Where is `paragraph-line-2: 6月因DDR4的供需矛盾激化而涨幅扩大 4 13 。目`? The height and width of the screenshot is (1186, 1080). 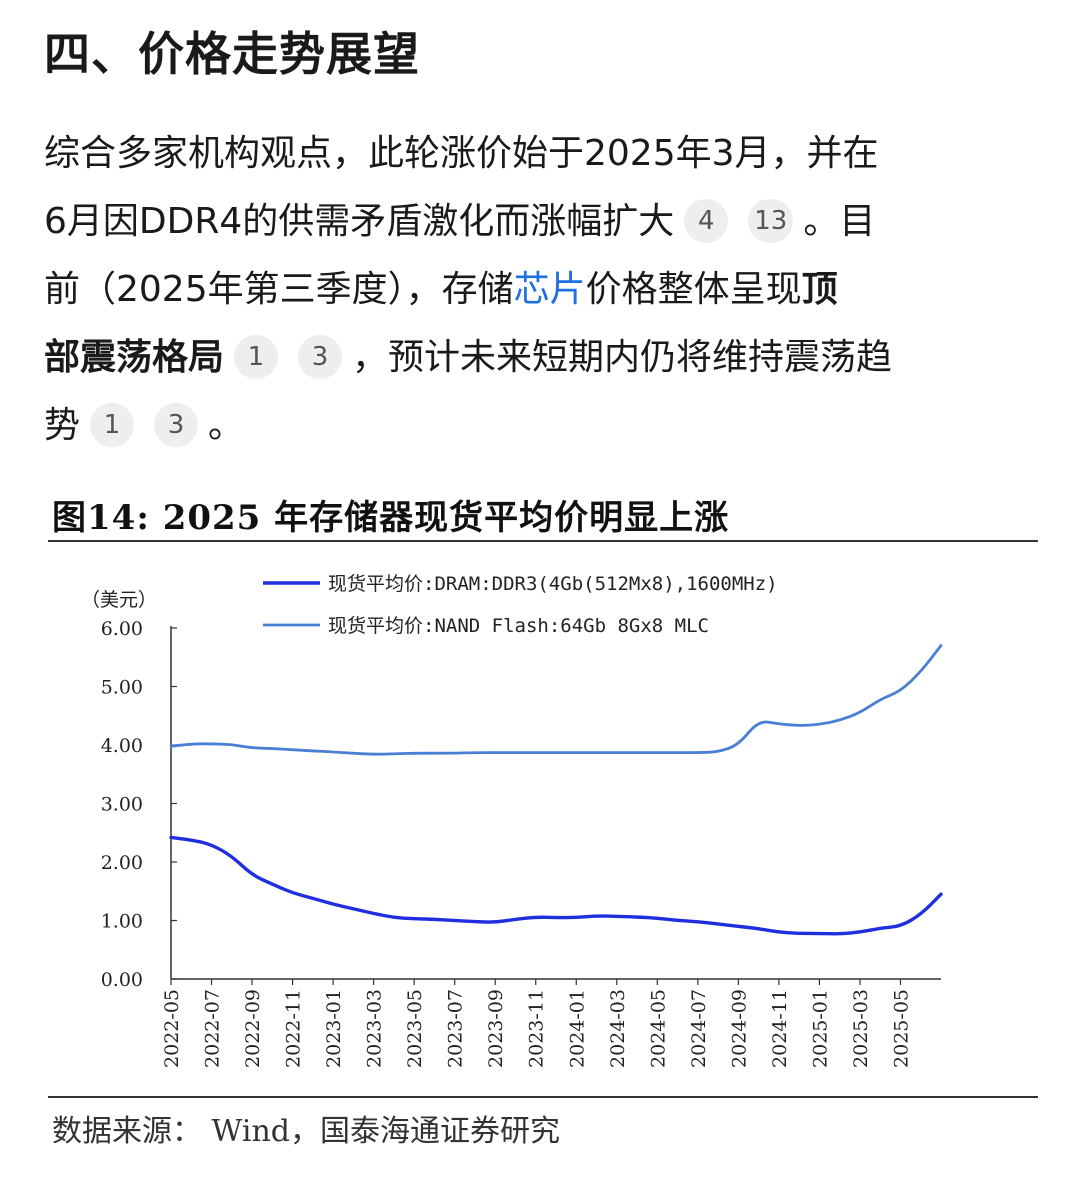 paragraph-line-2: 6月因DDR4的供需矛盾激化而涨幅扩大 4 13 。目 is located at coordinates (544, 222).